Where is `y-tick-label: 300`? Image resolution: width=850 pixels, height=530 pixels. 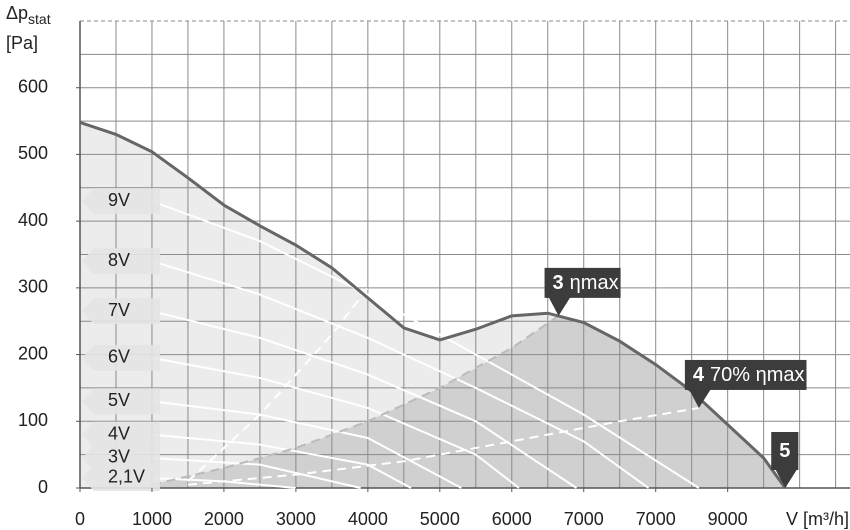 y-tick-label: 300 is located at coordinates (33, 287).